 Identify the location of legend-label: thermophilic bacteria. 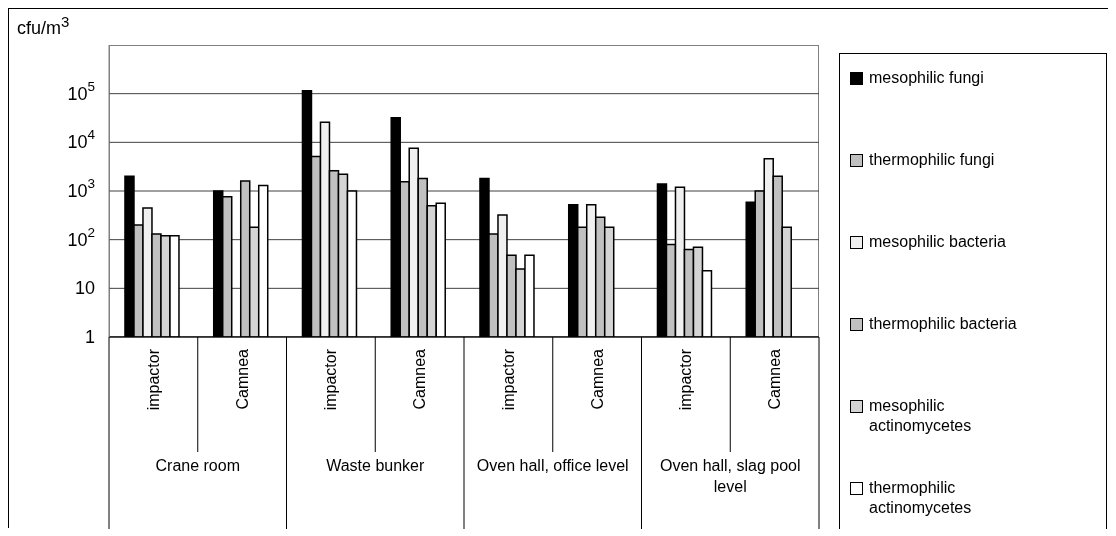
(943, 324).